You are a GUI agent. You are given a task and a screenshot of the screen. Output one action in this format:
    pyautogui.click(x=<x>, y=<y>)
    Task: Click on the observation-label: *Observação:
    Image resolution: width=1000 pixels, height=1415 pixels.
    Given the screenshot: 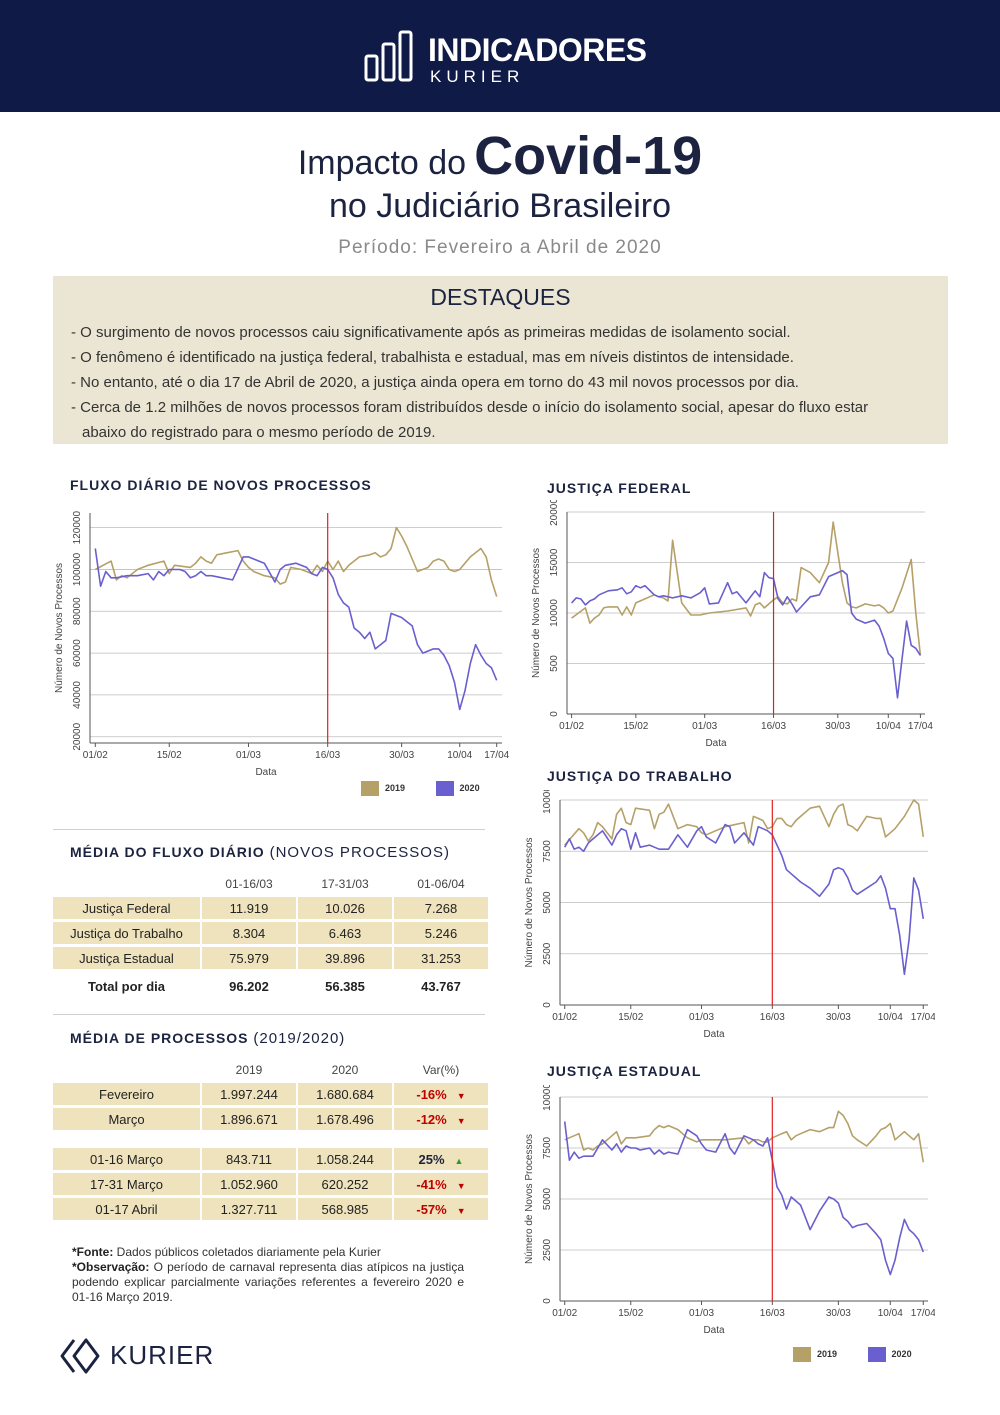 What is the action you would take?
    pyautogui.click(x=111, y=1267)
    